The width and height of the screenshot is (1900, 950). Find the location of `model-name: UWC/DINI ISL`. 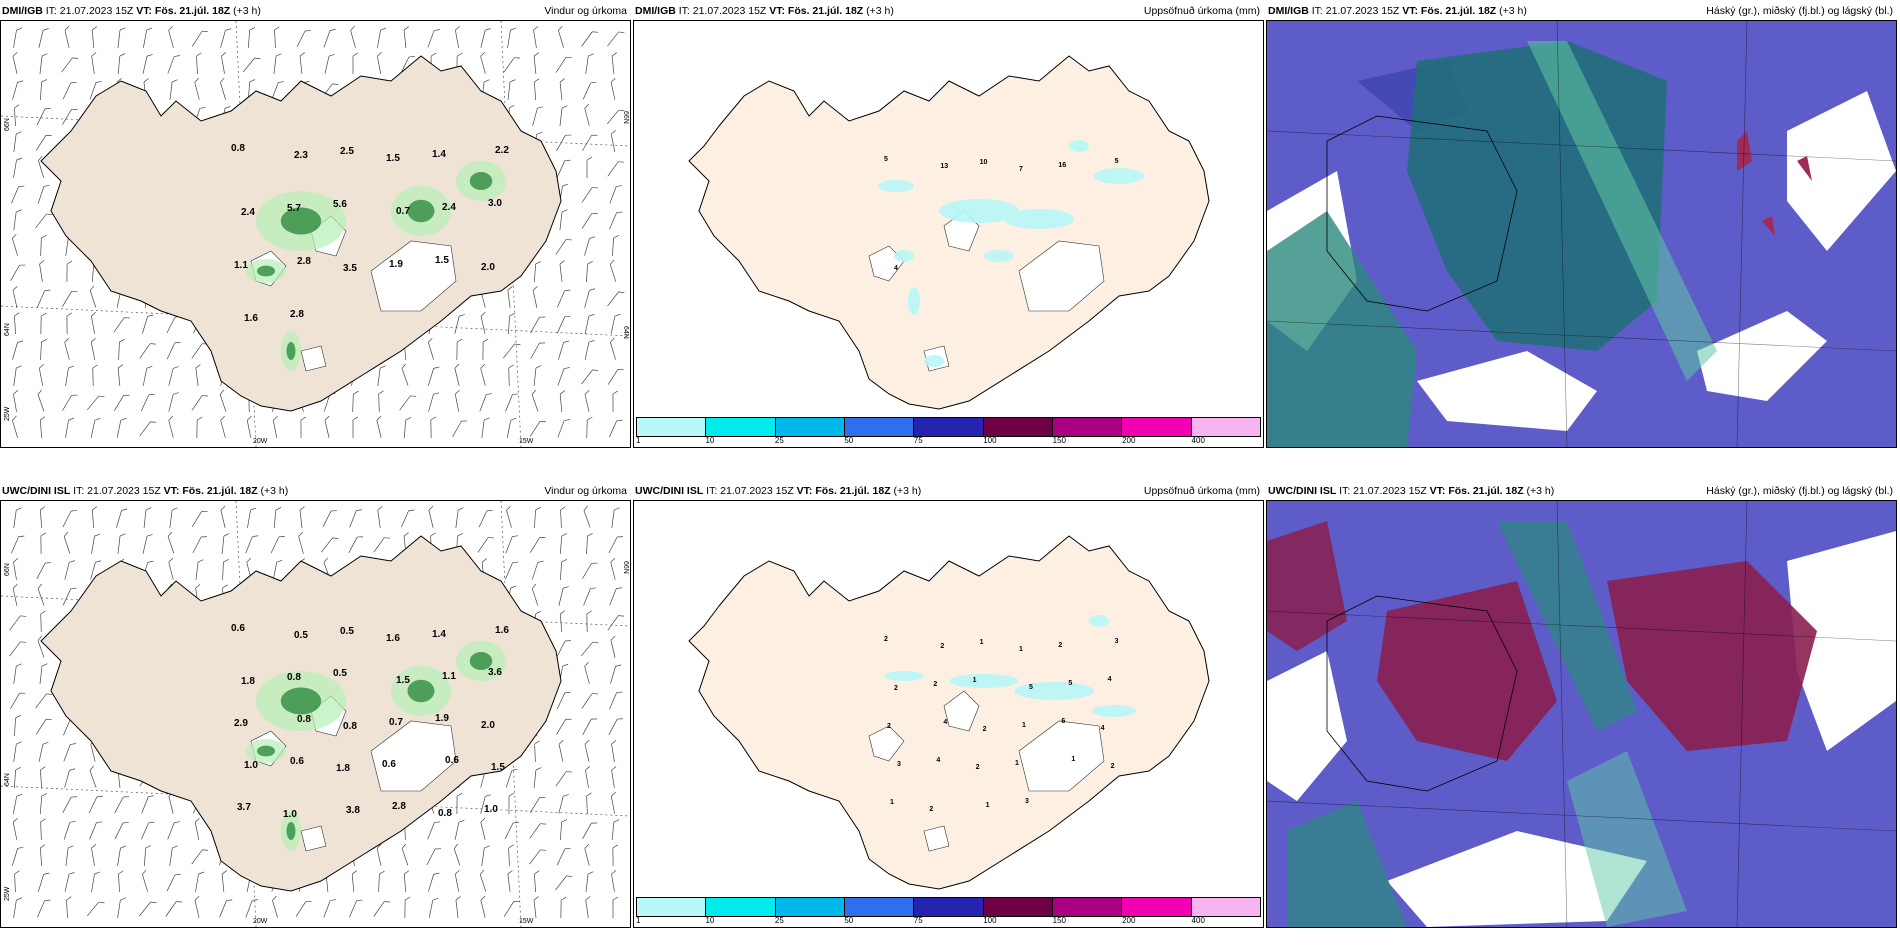

model-name: UWC/DINI ISL is located at coordinates (36, 491).